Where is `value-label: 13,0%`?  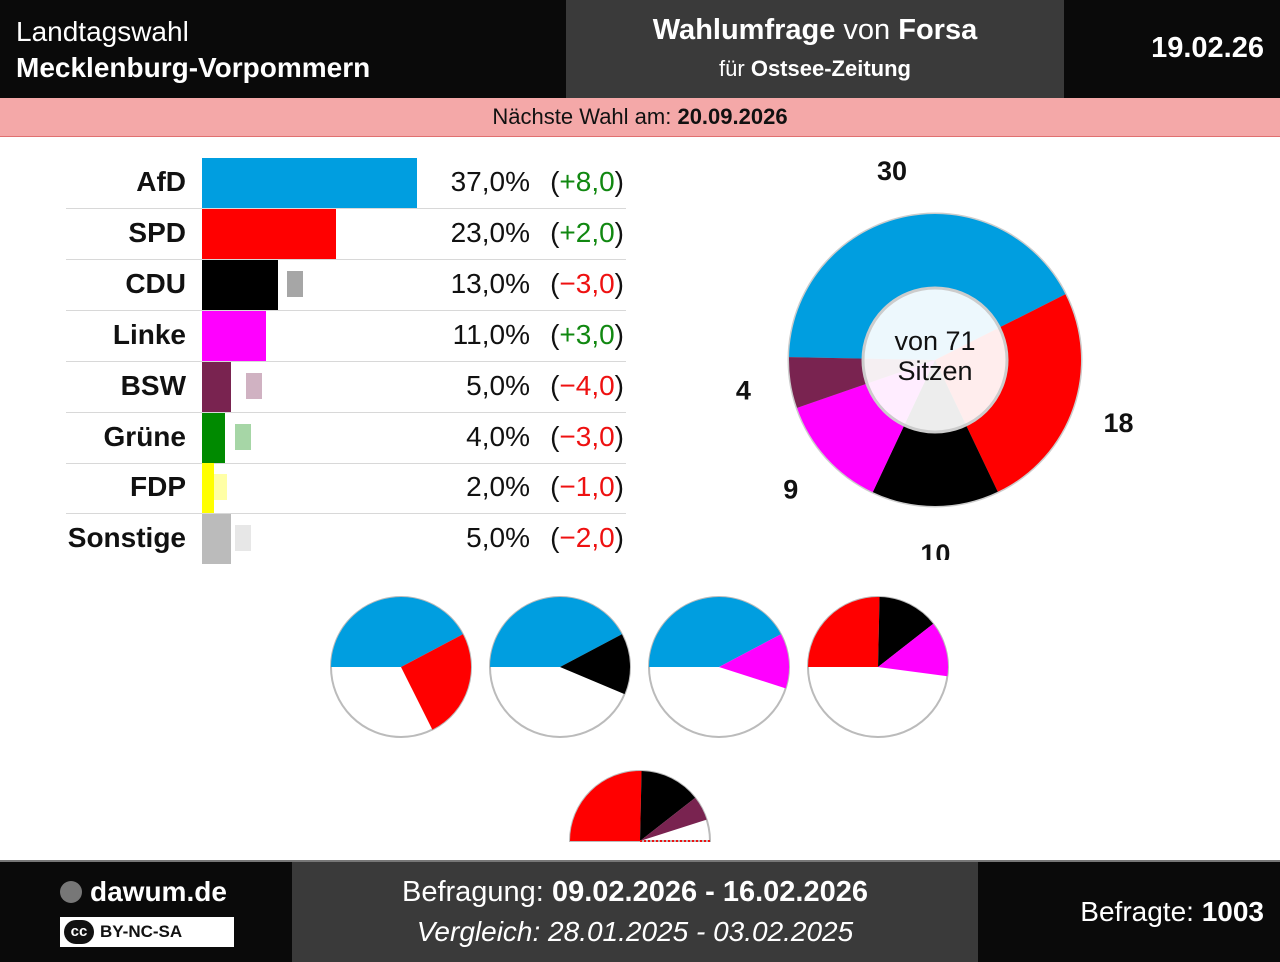 value-label: 13,0% is located at coordinates (490, 283).